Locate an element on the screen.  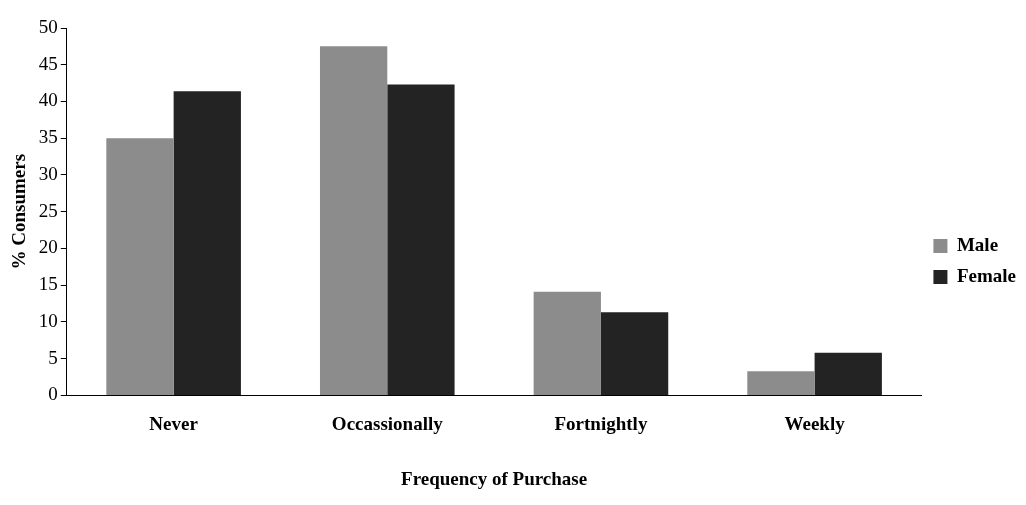
y-tick-label: 50 is located at coordinates (48, 26).